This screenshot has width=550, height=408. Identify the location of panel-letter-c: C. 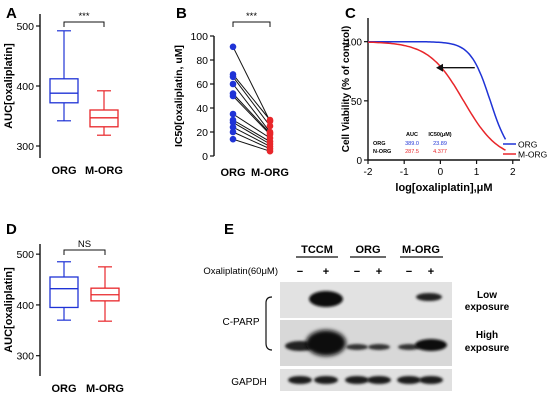
(350, 13).